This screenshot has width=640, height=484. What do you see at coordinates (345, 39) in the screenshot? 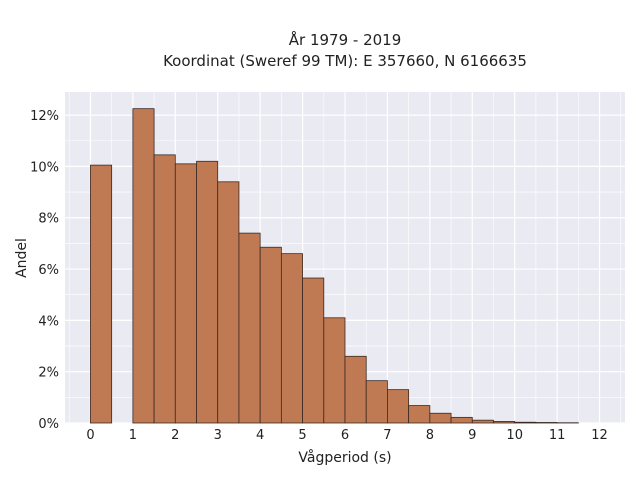
I see `chart-title: År 1979 - 2019` at bounding box center [345, 39].